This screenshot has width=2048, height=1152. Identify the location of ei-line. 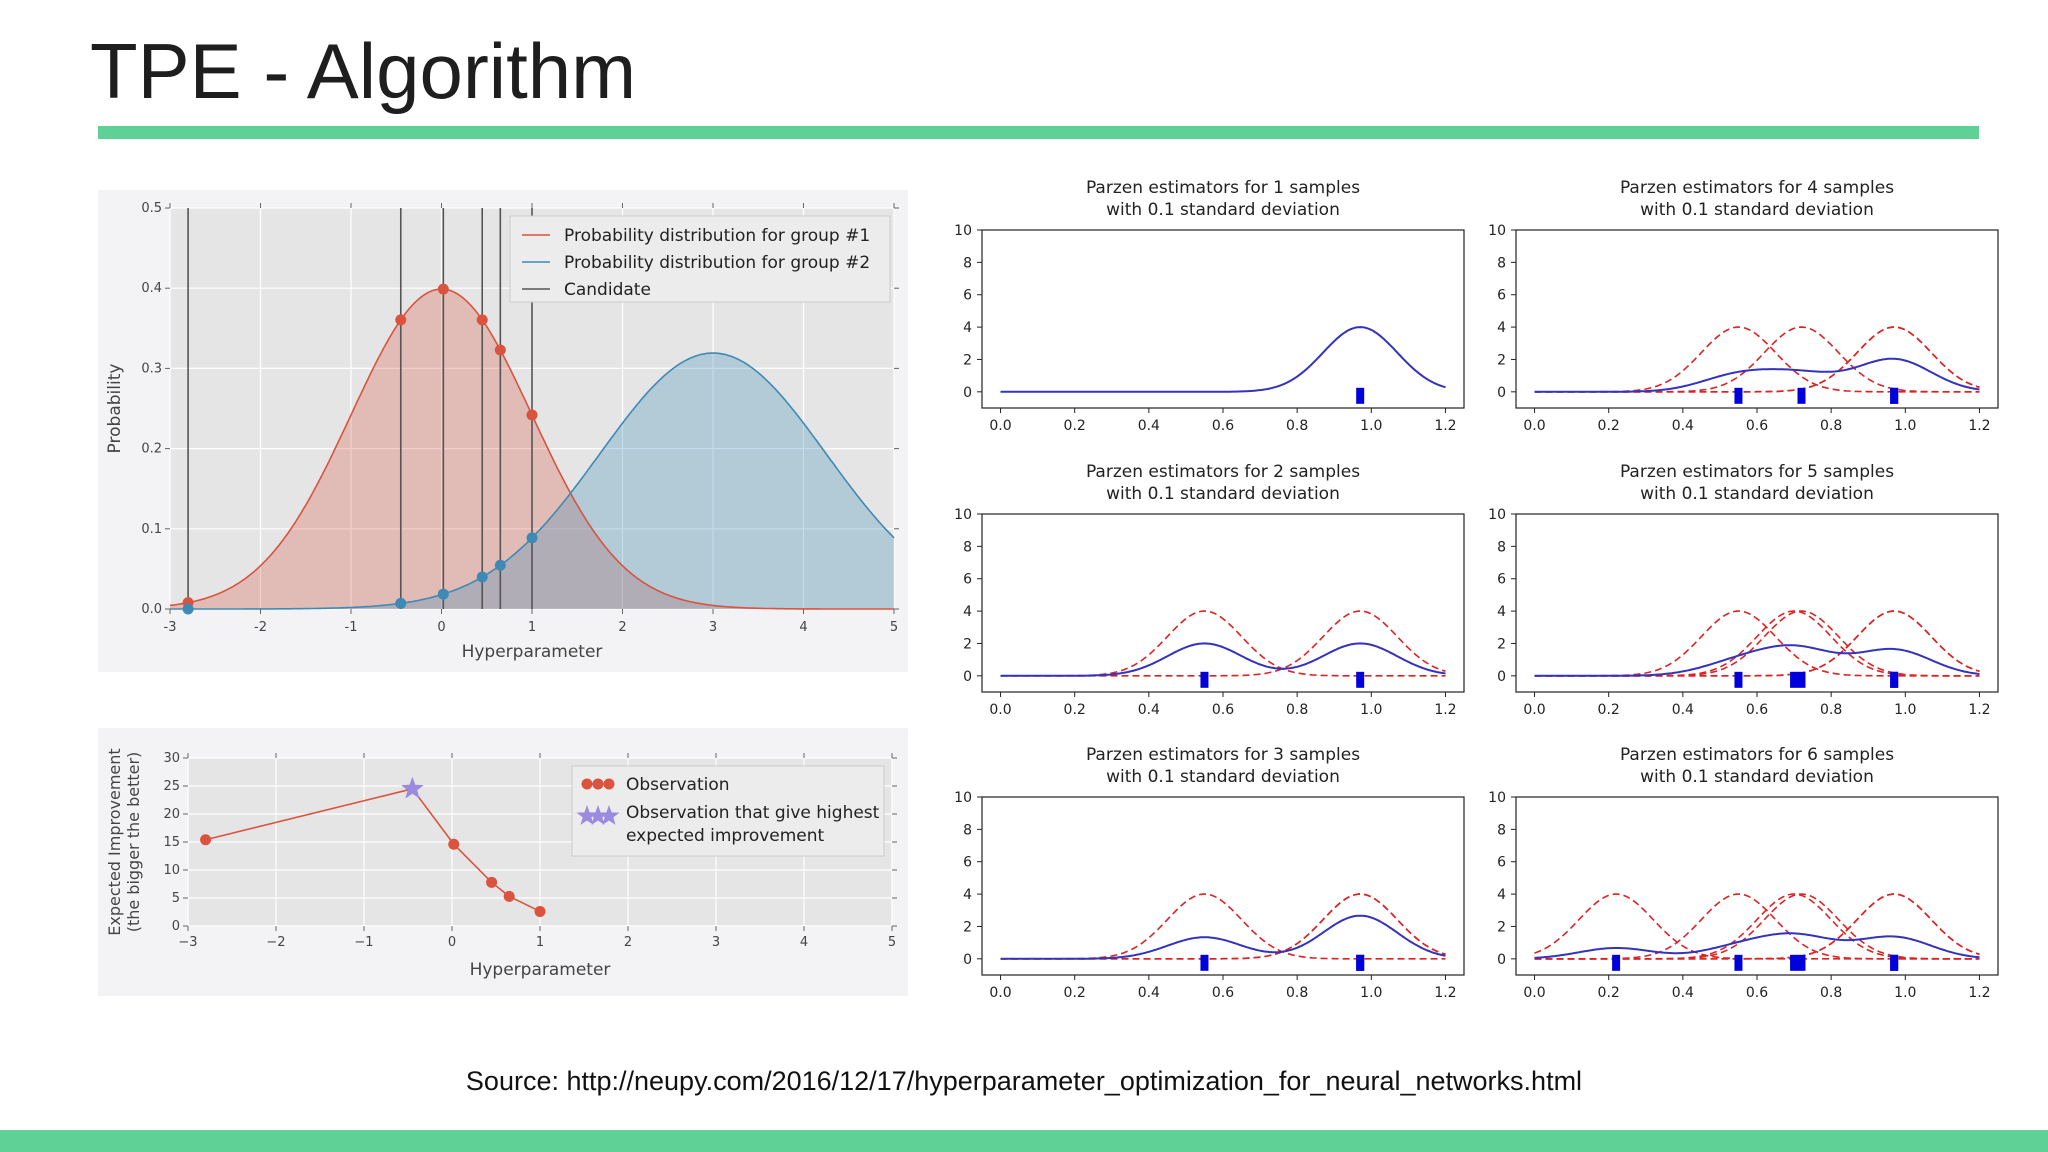
(373, 850).